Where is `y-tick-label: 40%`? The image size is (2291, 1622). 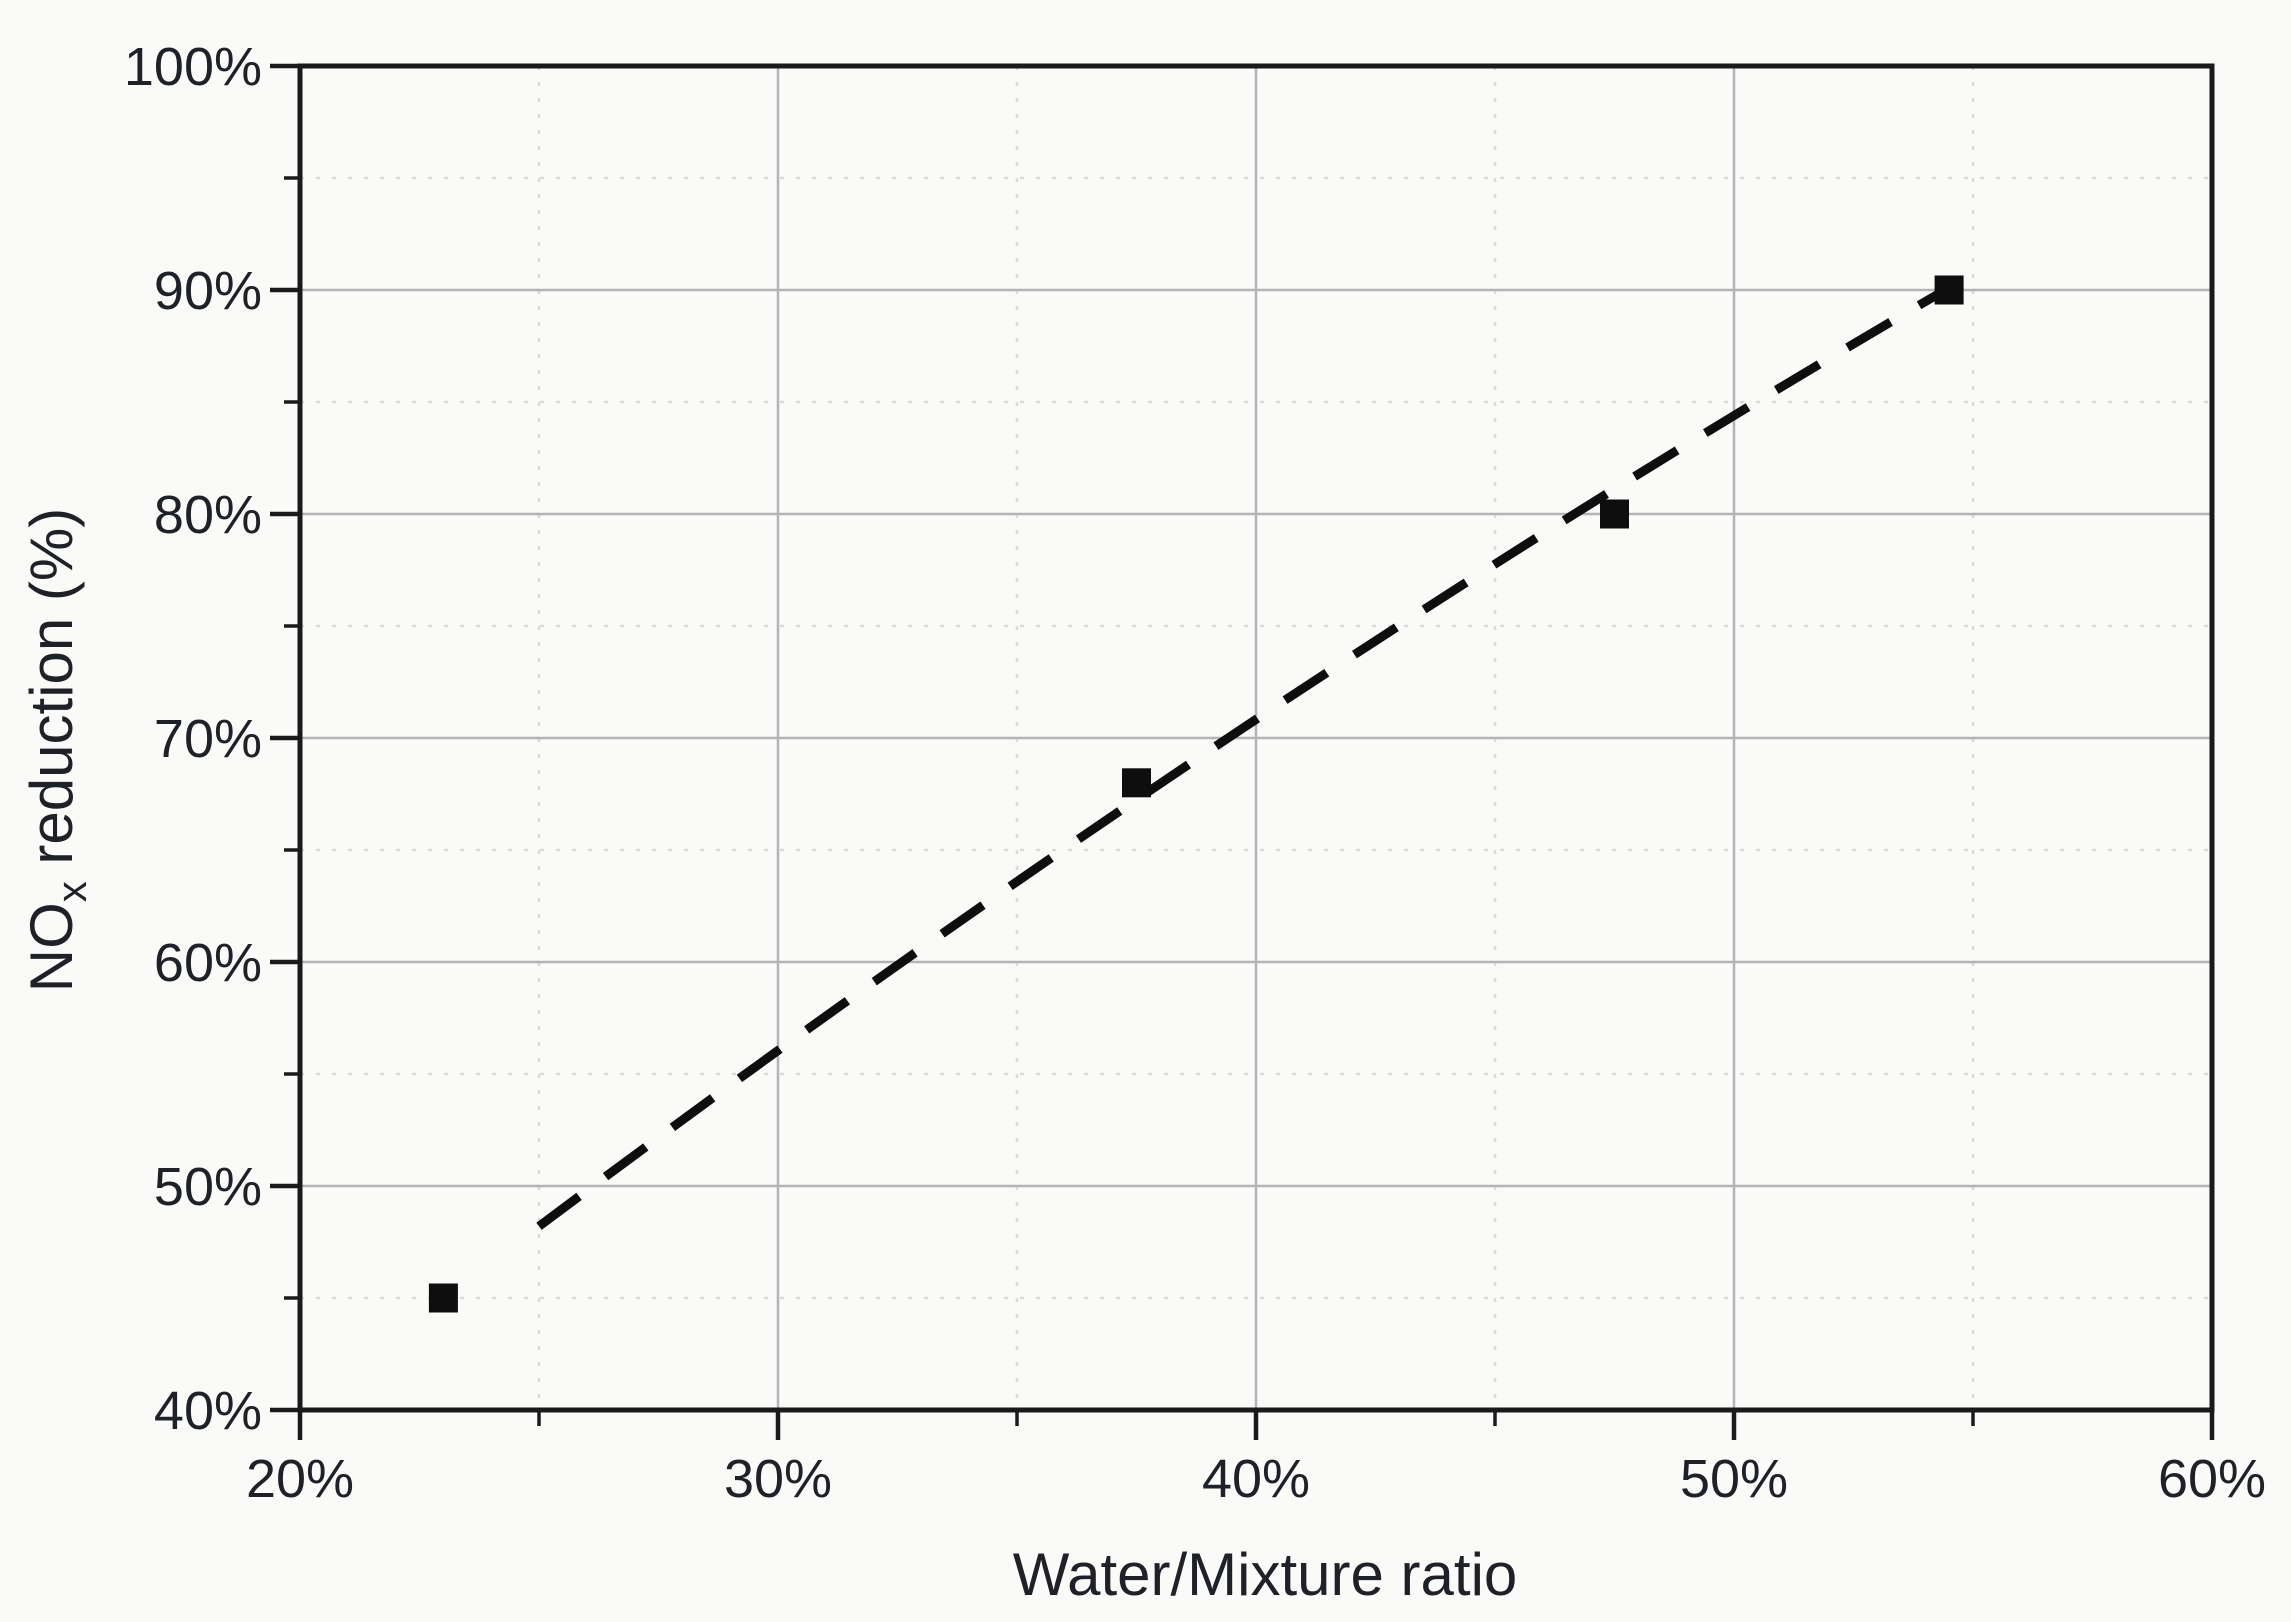
y-tick-label: 40% is located at coordinates (208, 1411).